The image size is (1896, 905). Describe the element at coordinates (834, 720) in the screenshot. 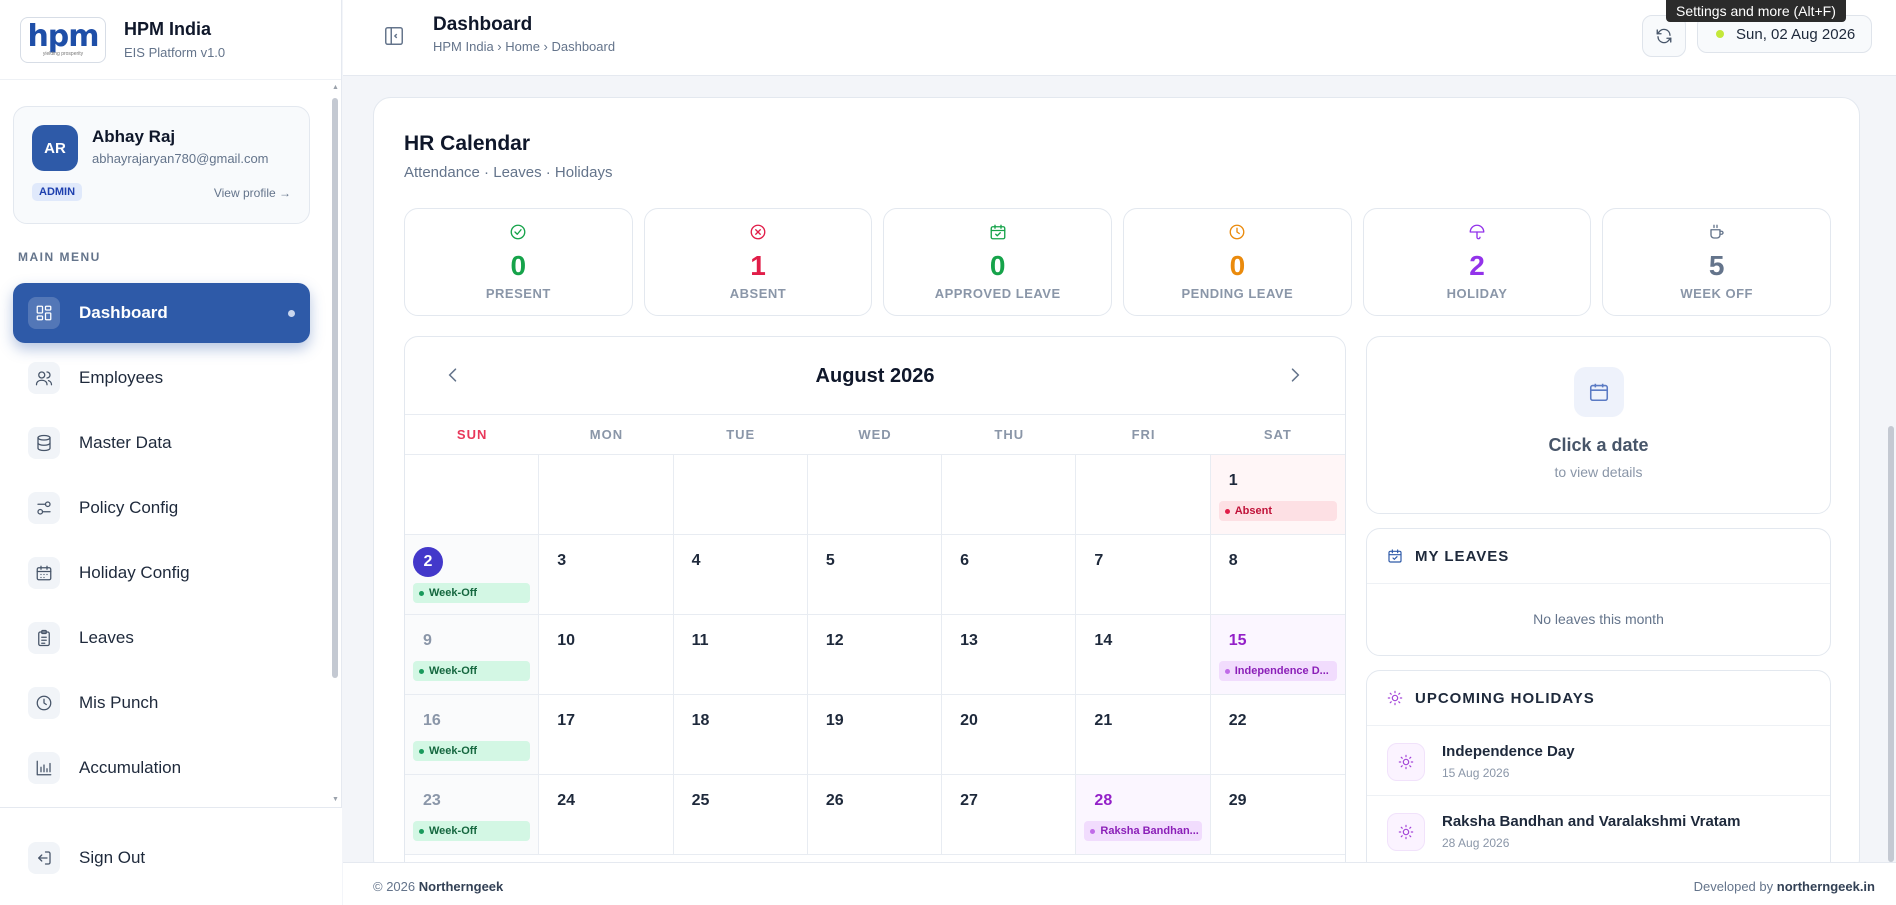

I see `day-number: 19` at that location.